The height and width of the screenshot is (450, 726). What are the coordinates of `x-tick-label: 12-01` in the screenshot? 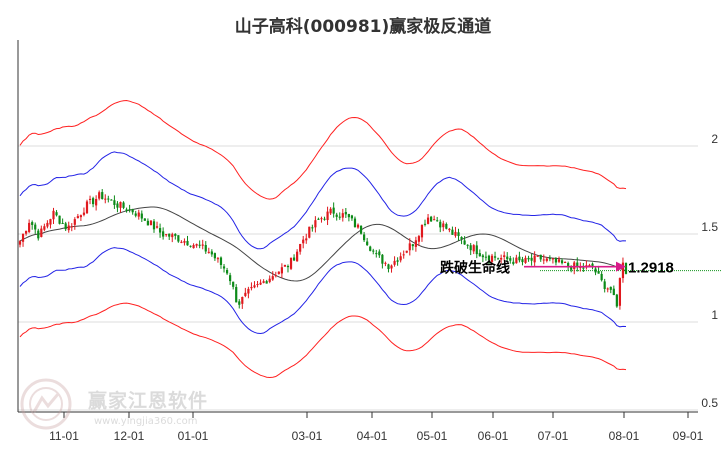 It's located at (129, 436).